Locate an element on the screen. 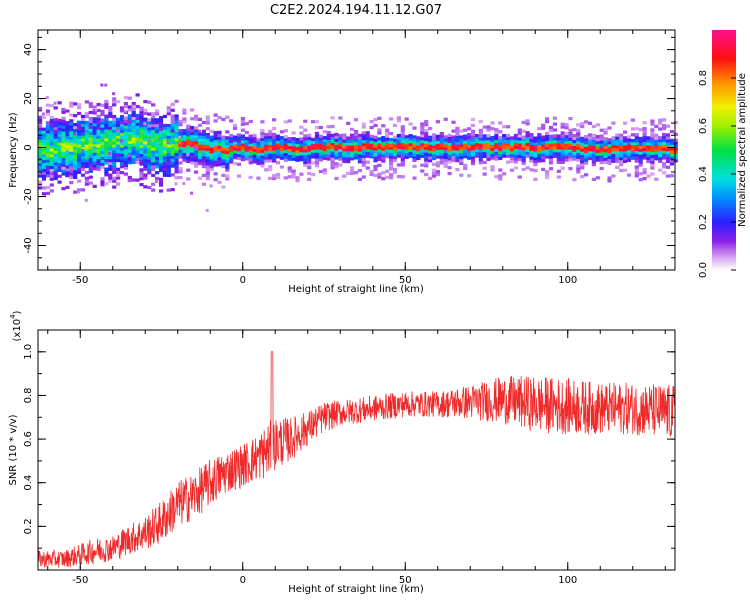 Image resolution: width=750 pixels, height=600 pixels. snr-multiplier: (x104) is located at coordinates (16, 325).